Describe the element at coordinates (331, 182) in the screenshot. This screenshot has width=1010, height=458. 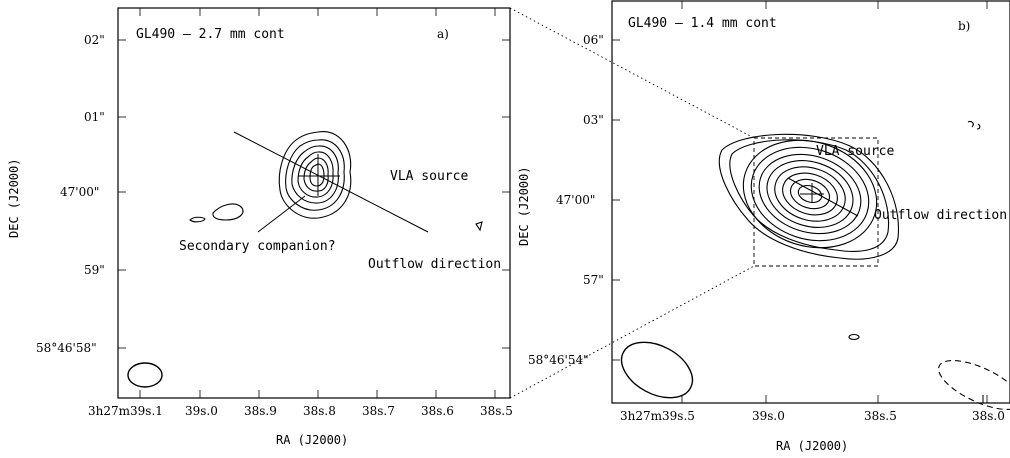
I see `panel-a-lines` at that location.